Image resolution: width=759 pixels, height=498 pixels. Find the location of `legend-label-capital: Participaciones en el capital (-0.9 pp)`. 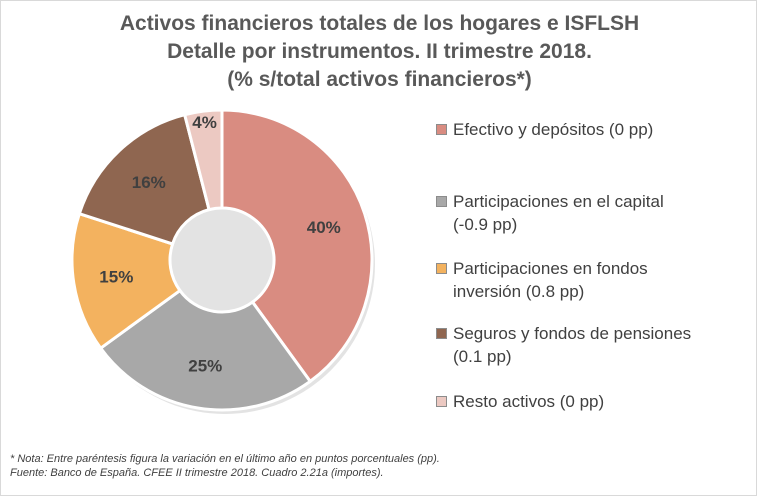

legend-label-capital: Participaciones en el capital (-0.9 pp) is located at coordinates (603, 213).